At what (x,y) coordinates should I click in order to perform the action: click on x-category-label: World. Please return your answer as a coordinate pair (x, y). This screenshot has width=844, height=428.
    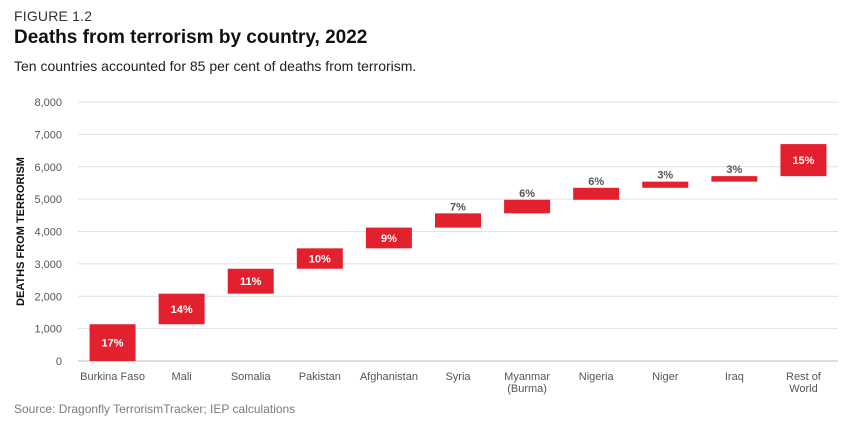
    Looking at the image, I should click on (803, 389).